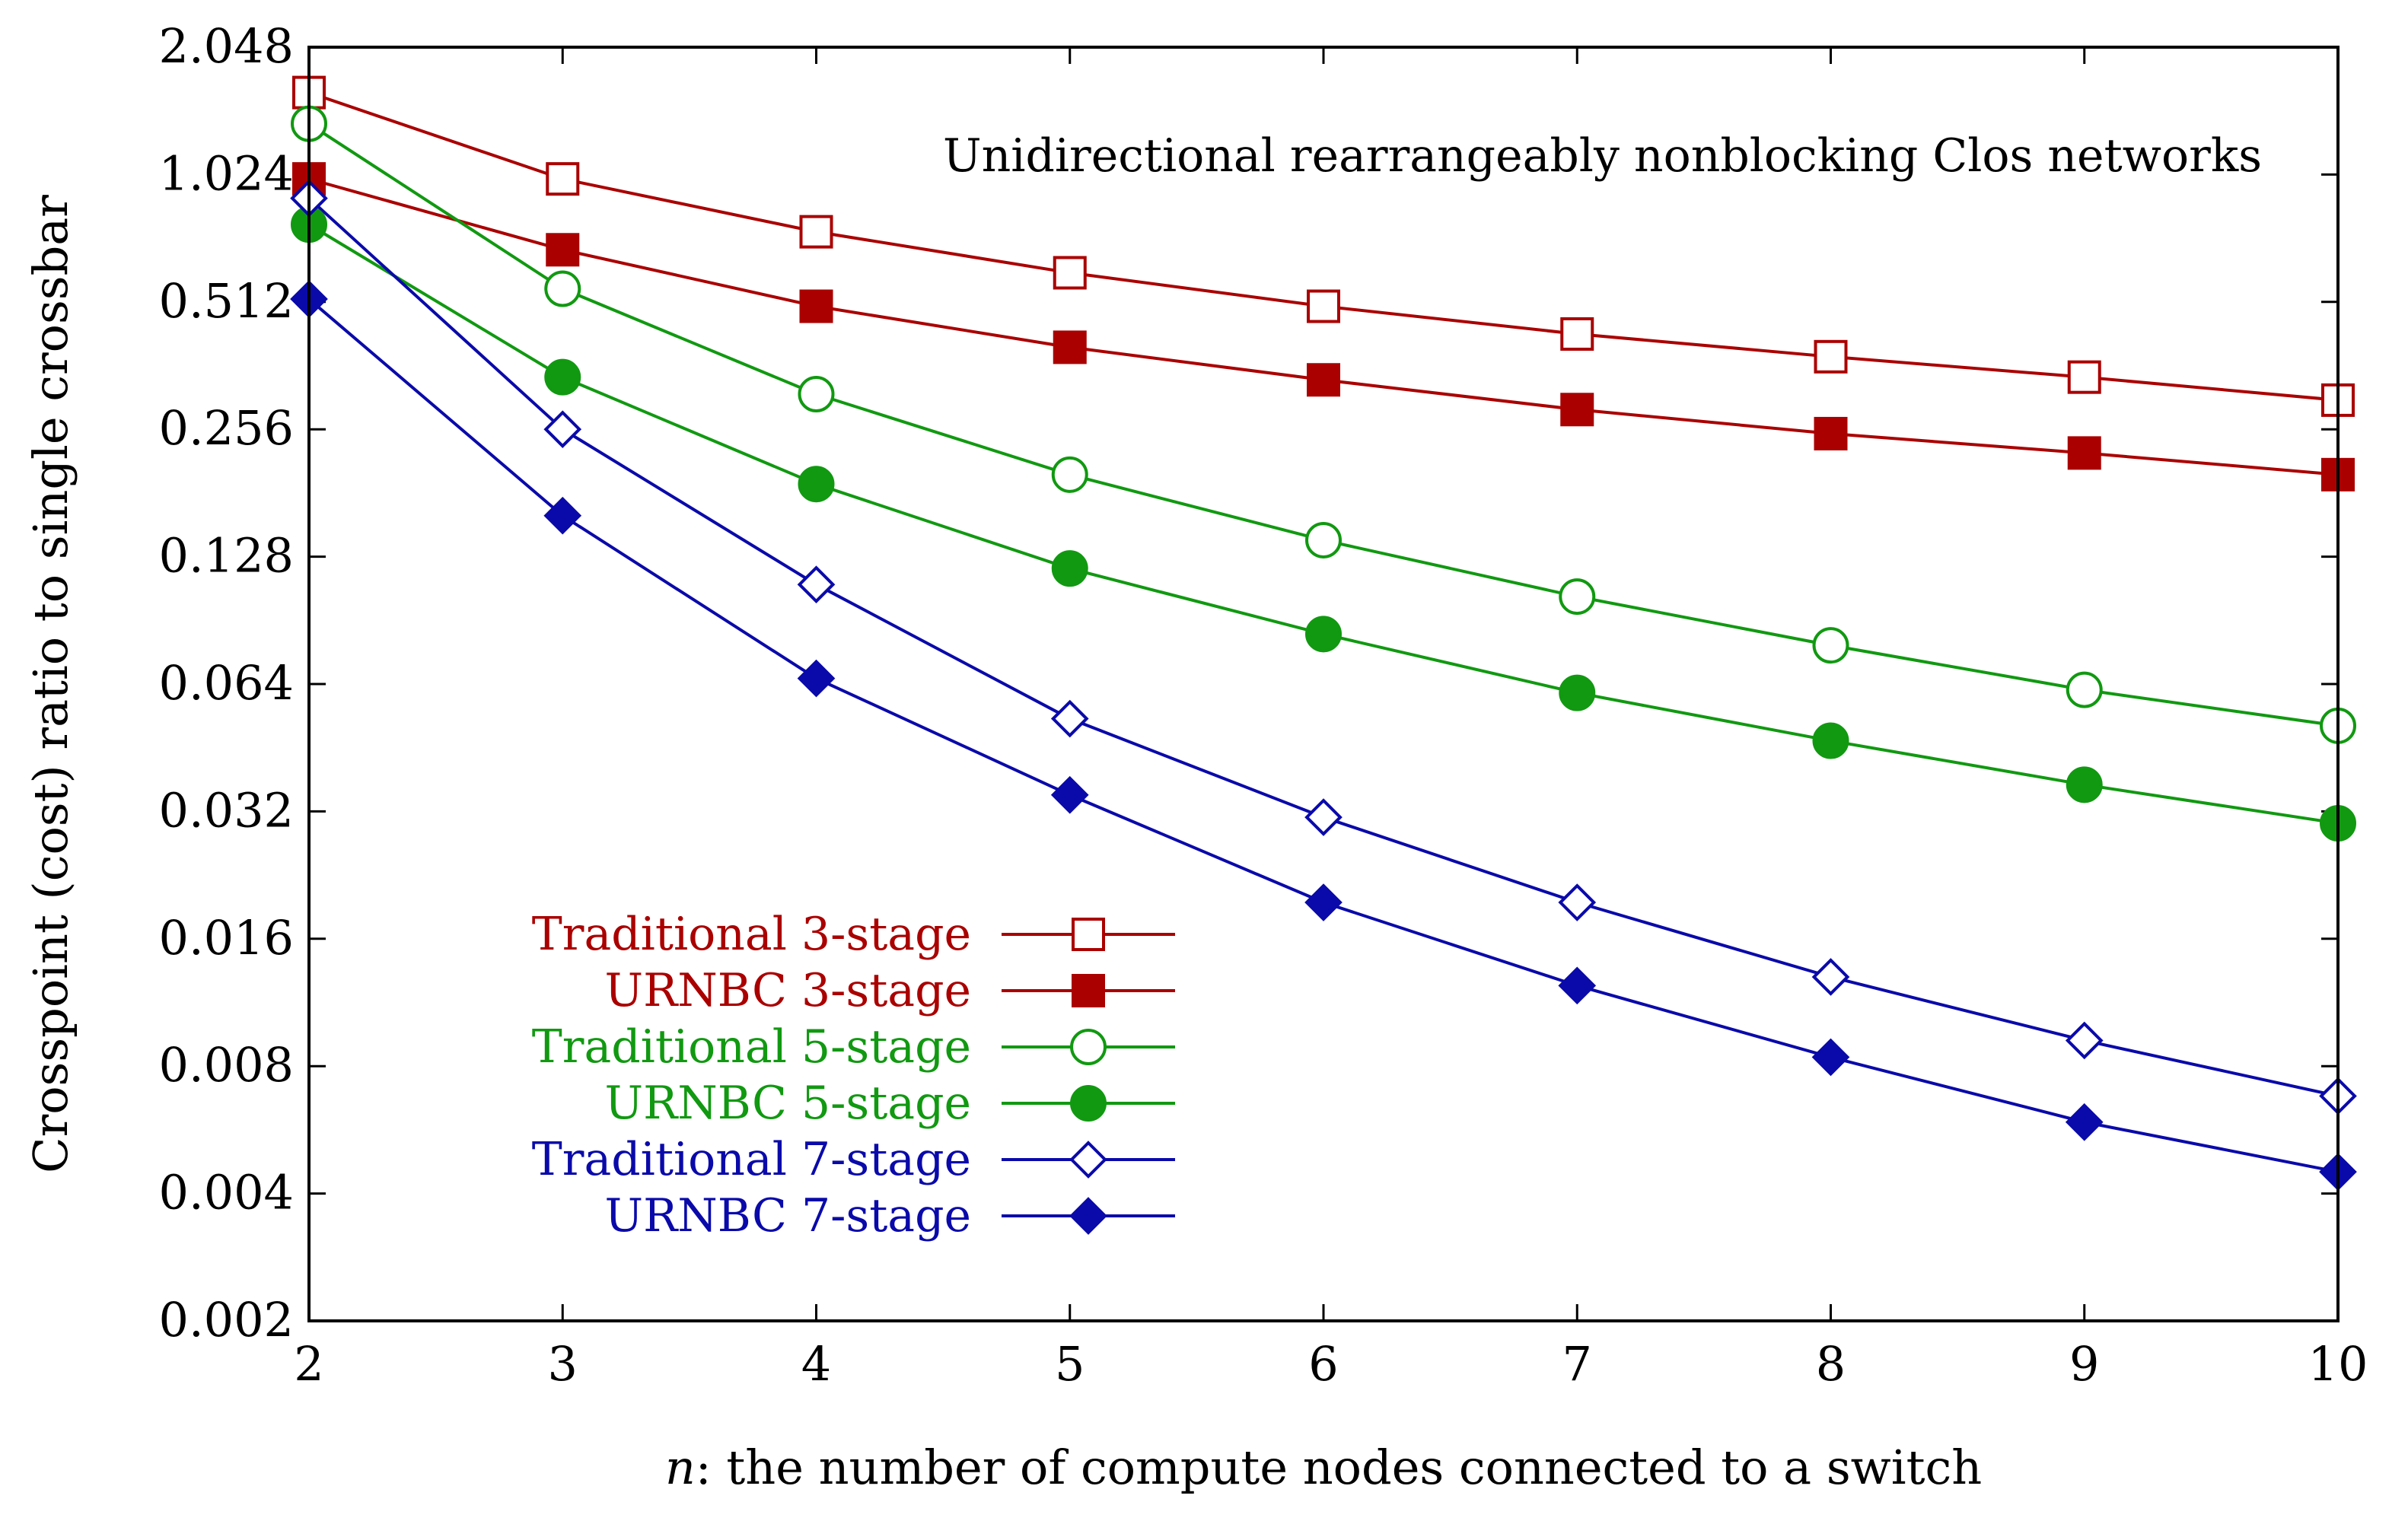 The width and height of the screenshot is (2408, 1521). I want to click on x-tick-label: 5, so click(1070, 1364).